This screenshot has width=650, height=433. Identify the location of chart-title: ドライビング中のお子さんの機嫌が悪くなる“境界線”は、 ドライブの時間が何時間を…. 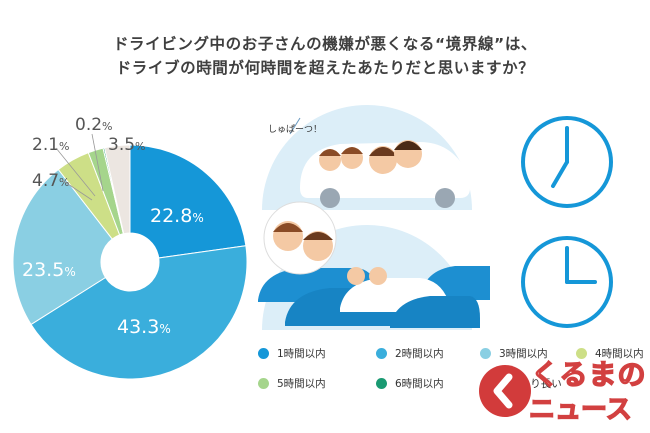
(325, 56).